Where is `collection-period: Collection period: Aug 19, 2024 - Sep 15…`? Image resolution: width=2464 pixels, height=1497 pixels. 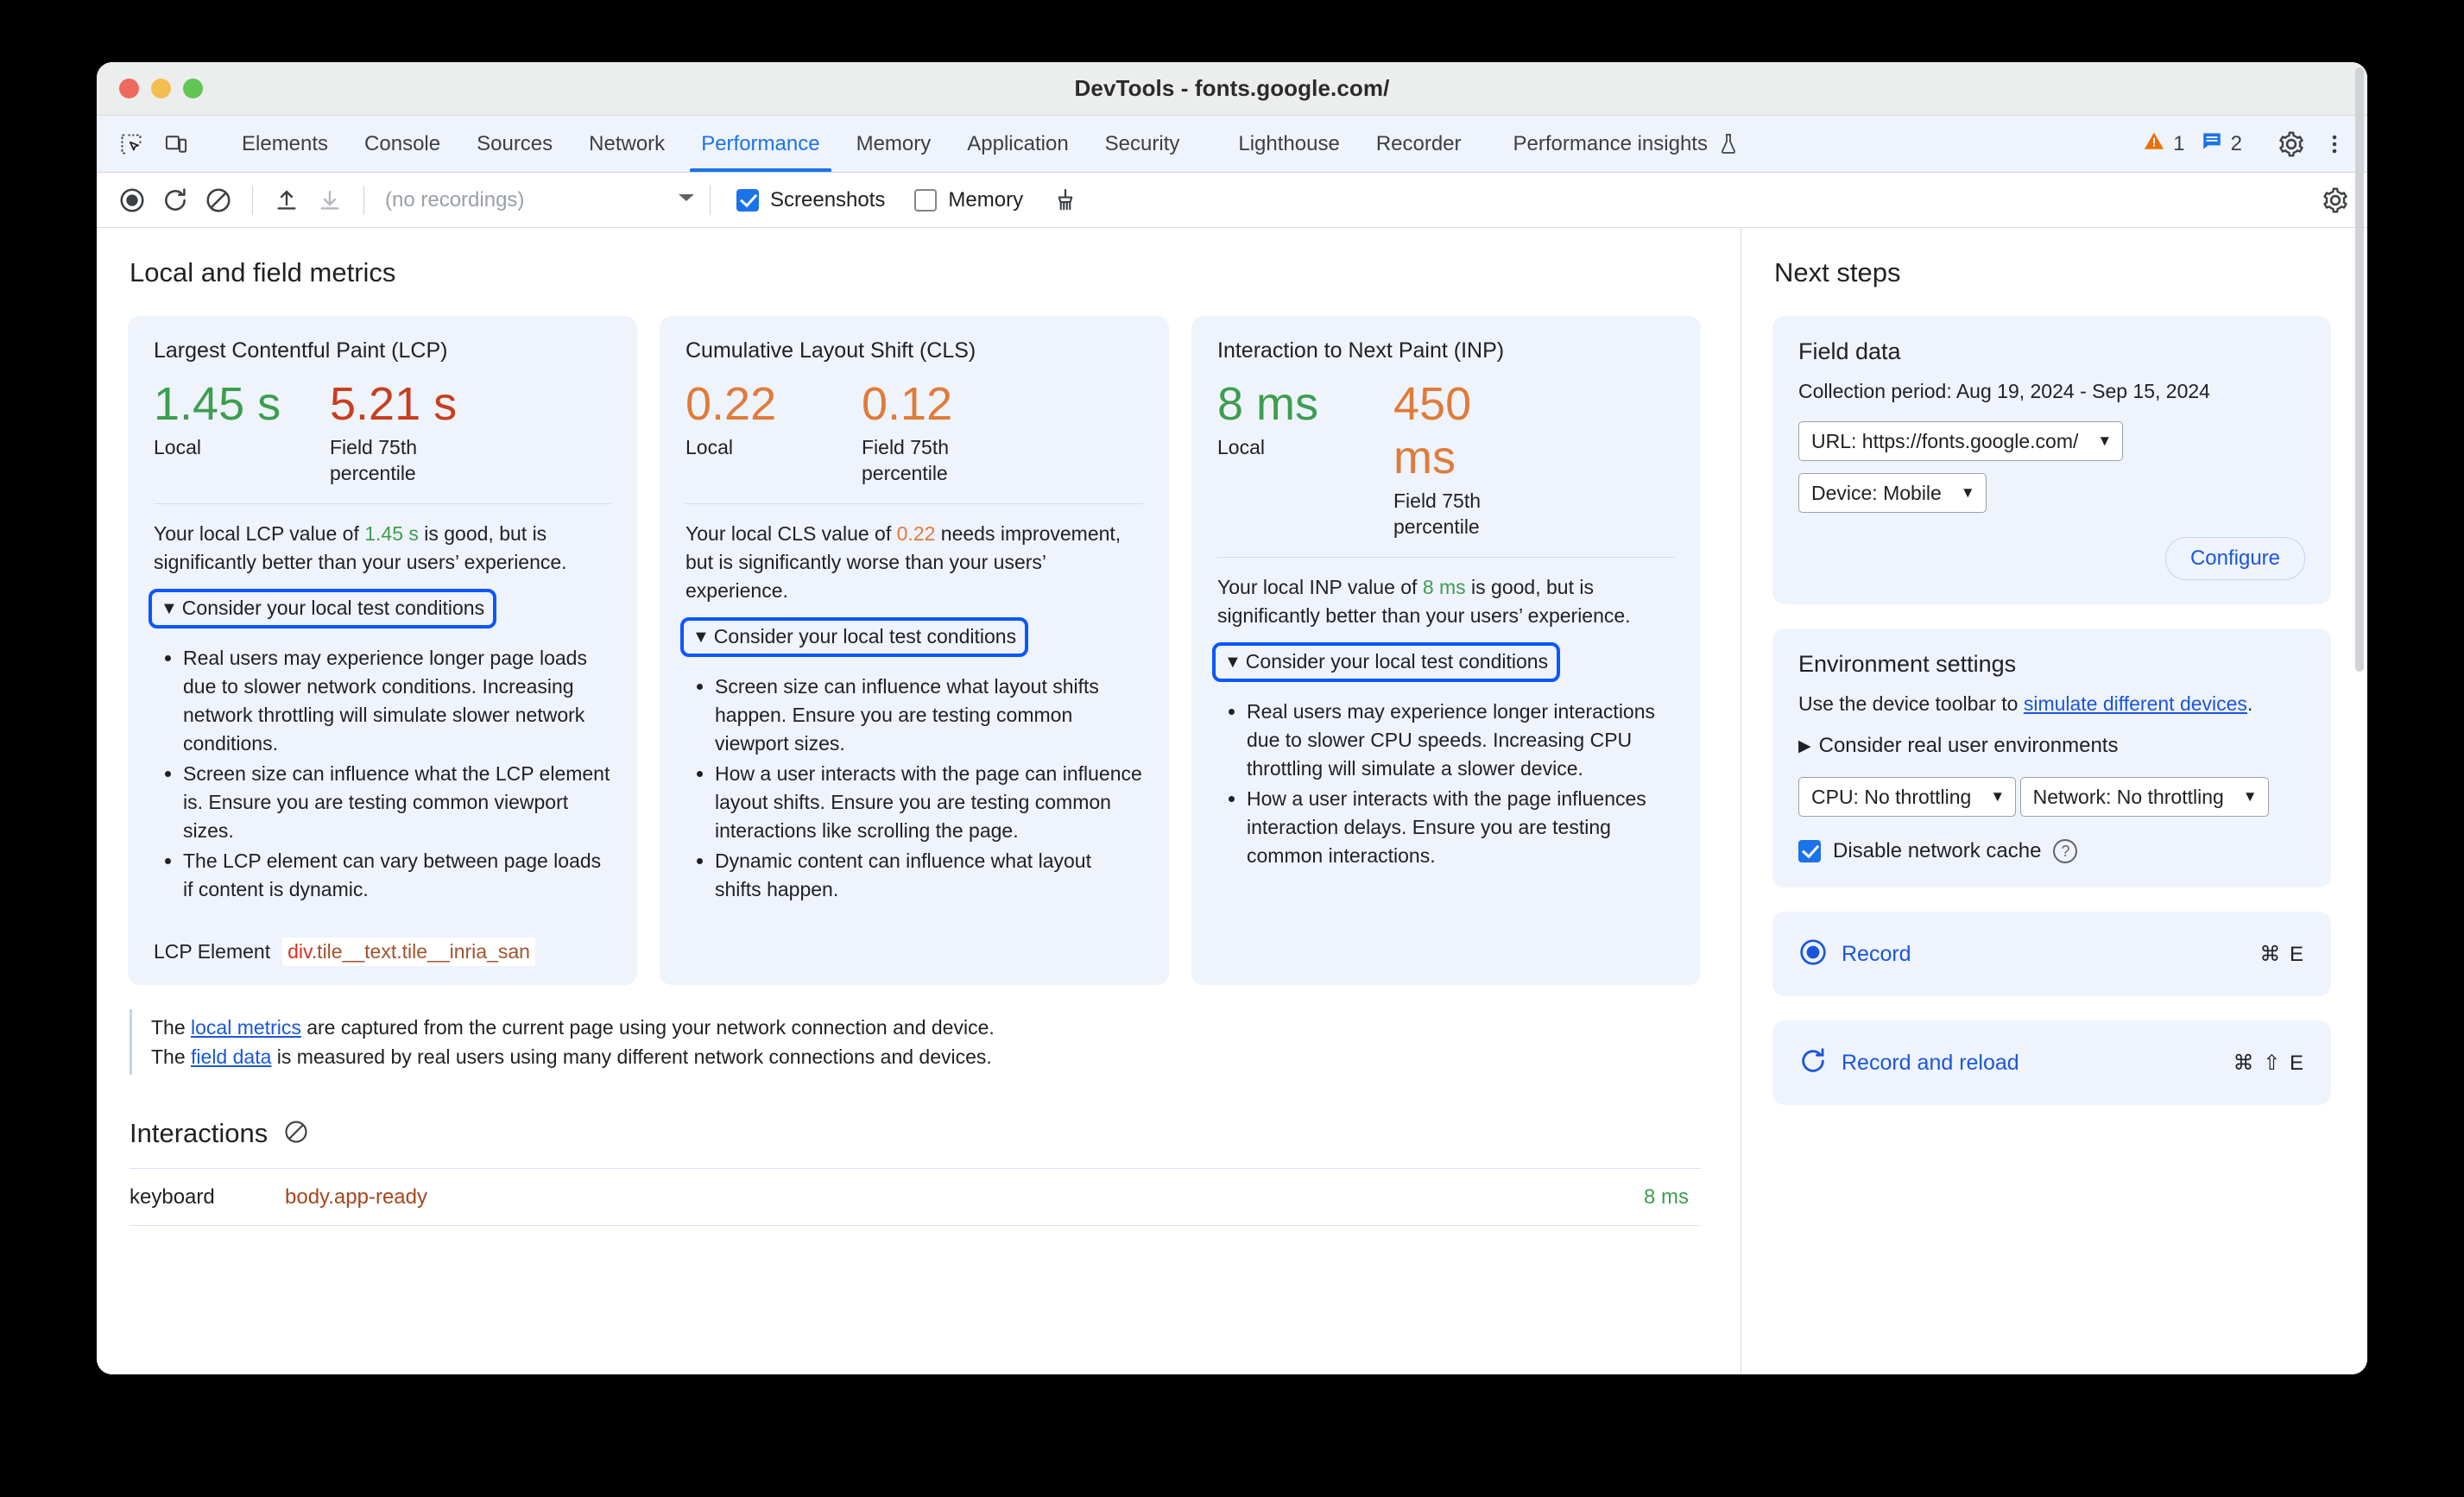
collection-period: Collection period: Aug 19, 2024 - Sep 15… is located at coordinates (2004, 391).